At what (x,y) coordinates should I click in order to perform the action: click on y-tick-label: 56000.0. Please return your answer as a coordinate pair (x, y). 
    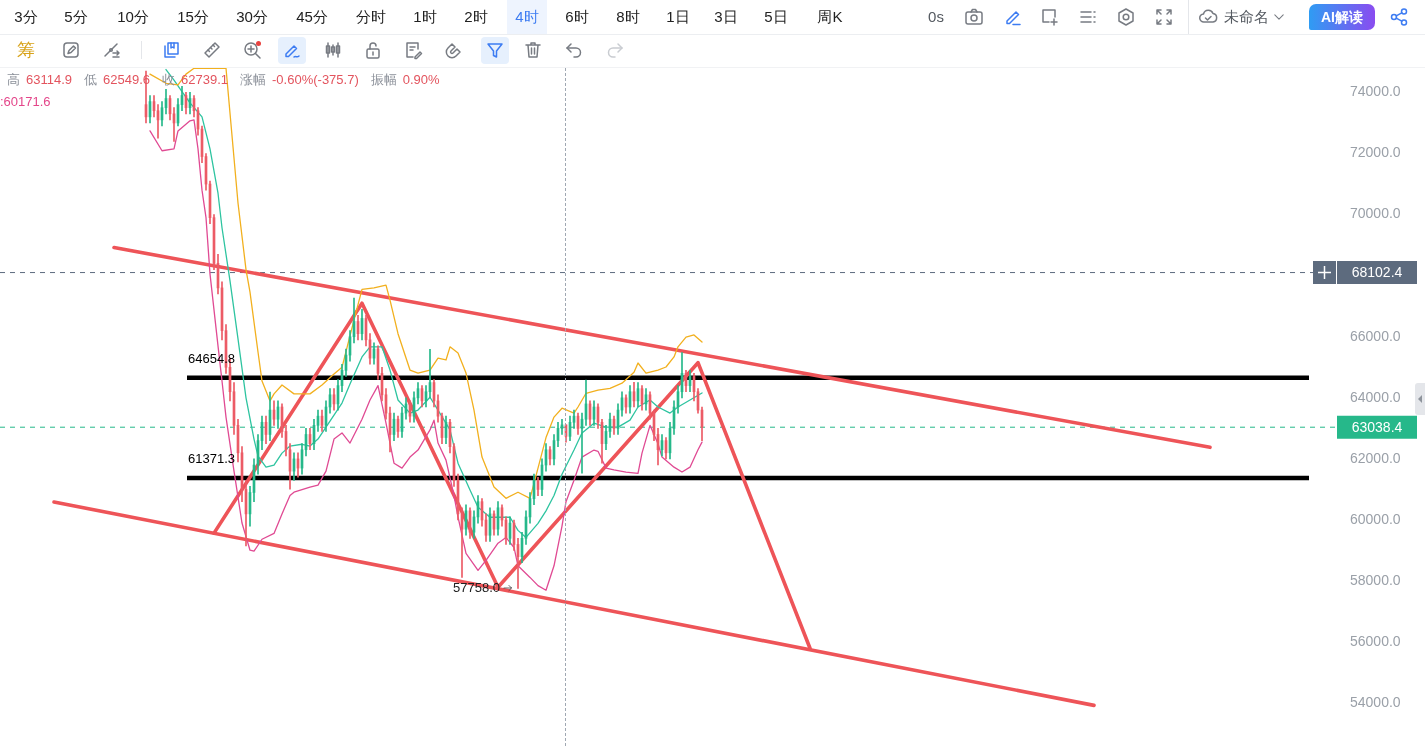
    Looking at the image, I should click on (1375, 641).